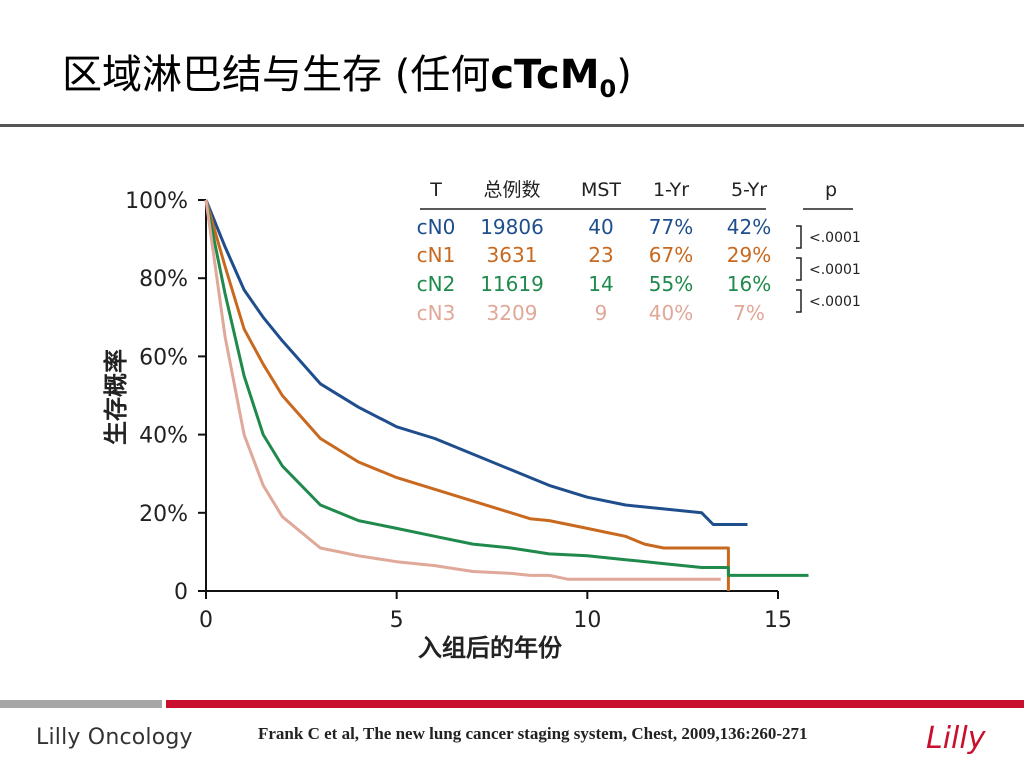 This screenshot has height=768, width=1024. Describe the element at coordinates (436, 255) in the screenshot. I see `table-cell: cN1` at that location.